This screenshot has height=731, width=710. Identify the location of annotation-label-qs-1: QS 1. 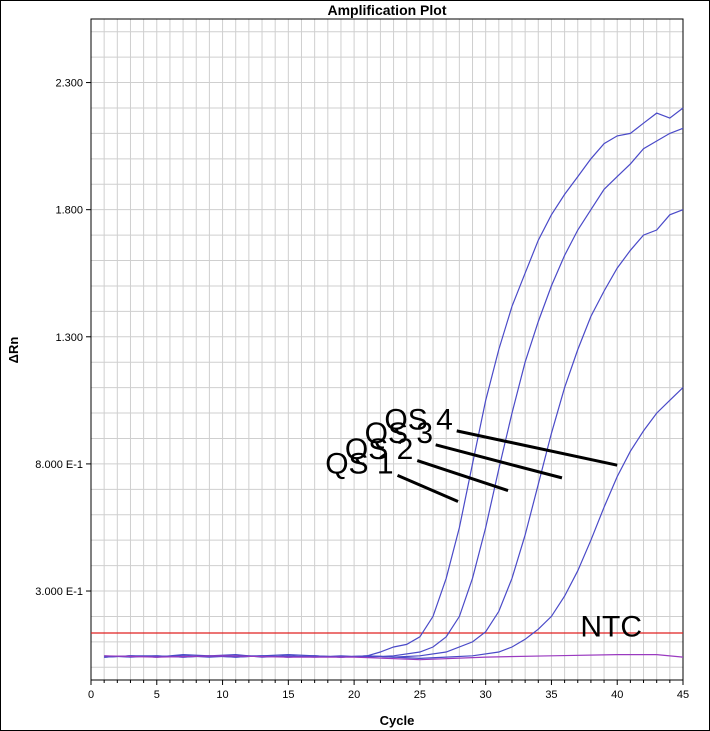
(359, 464).